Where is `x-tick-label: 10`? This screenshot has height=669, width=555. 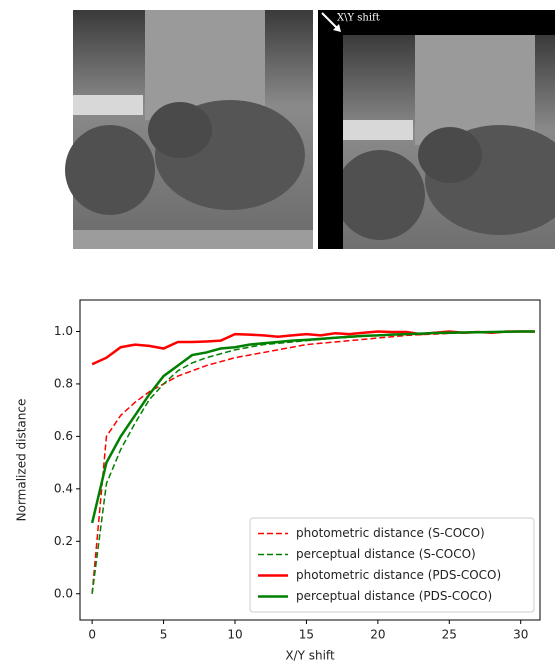
x-tick-label: 10 is located at coordinates (234, 635).